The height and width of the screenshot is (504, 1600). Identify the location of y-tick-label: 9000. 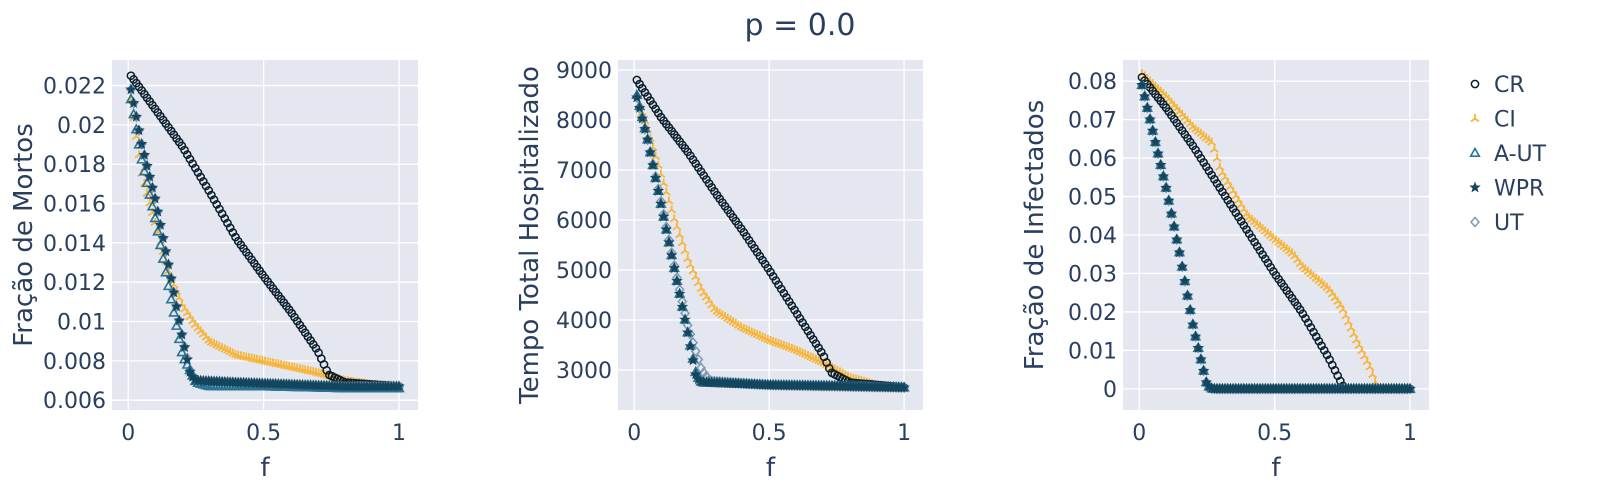
(584, 71).